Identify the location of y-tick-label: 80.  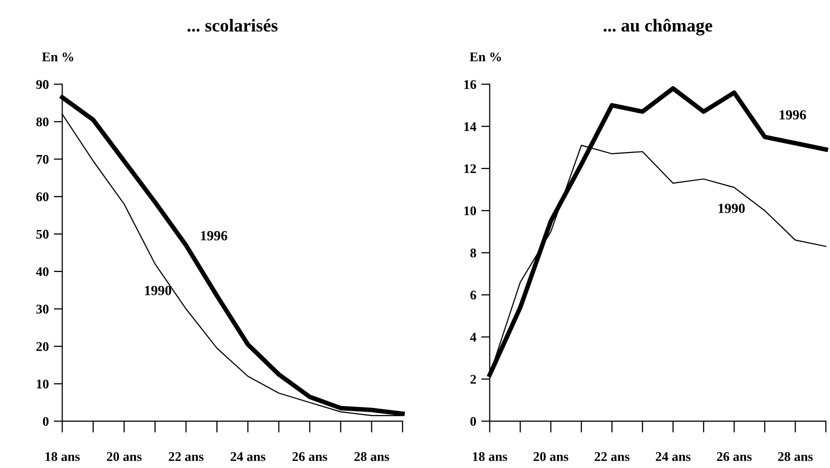
(42, 121).